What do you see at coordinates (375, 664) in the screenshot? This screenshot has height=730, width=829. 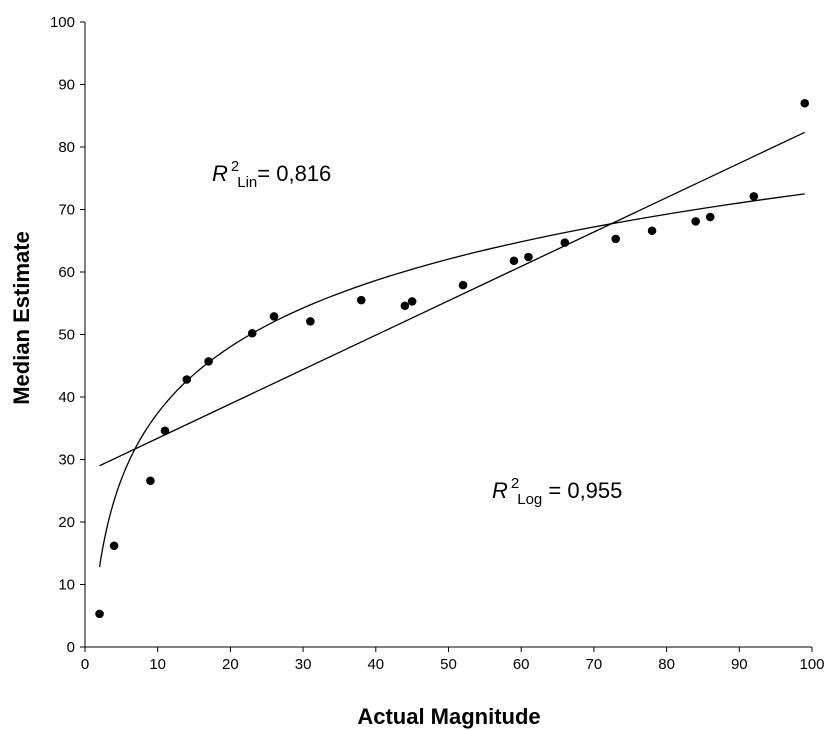 I see `x-tick-label: 40` at bounding box center [375, 664].